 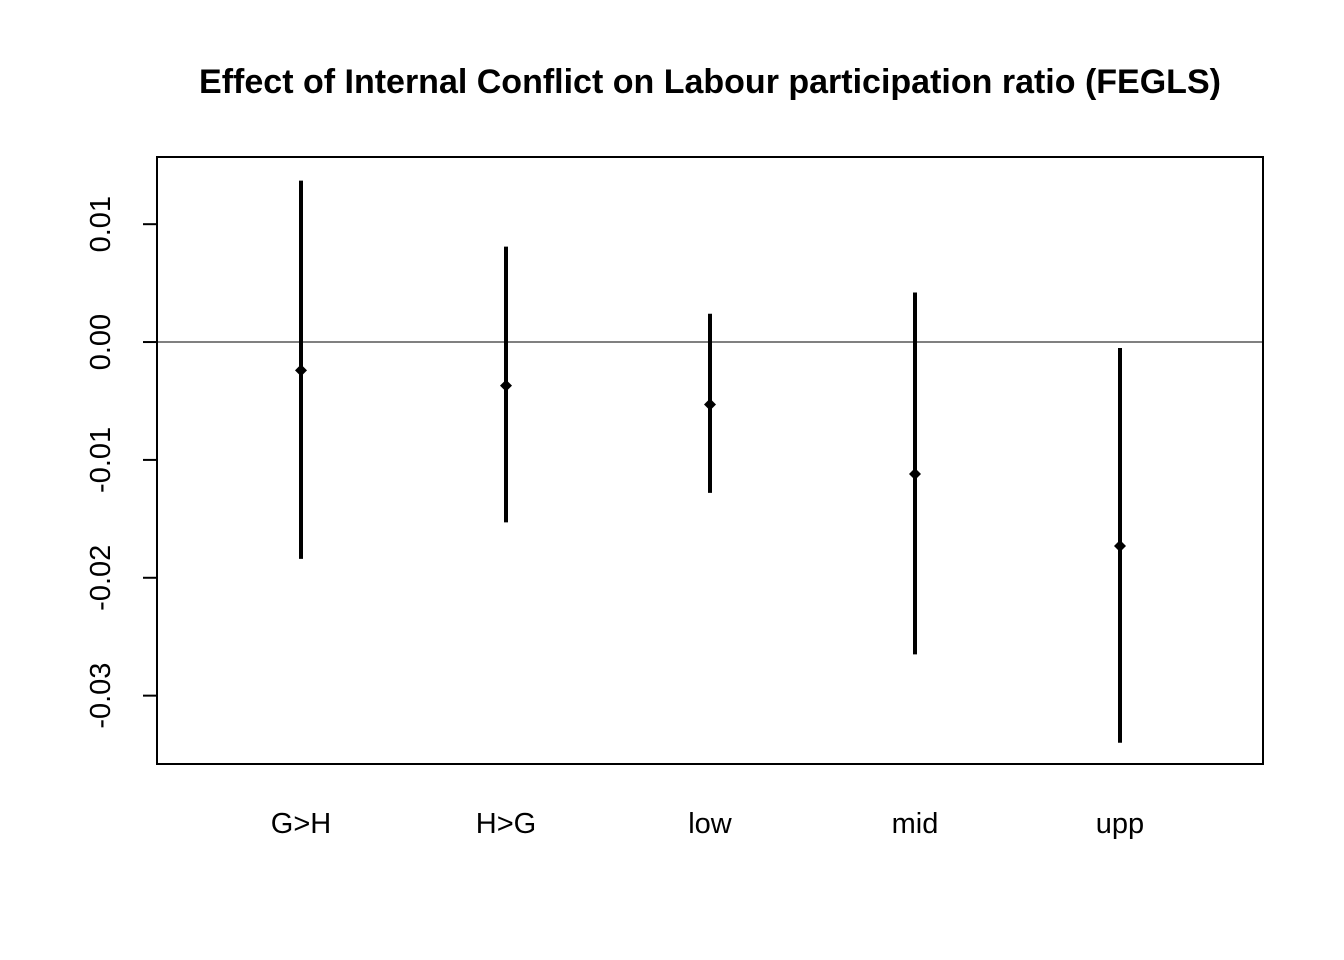 What do you see at coordinates (1120, 824) in the screenshot?
I see `x-tick-label: upp` at bounding box center [1120, 824].